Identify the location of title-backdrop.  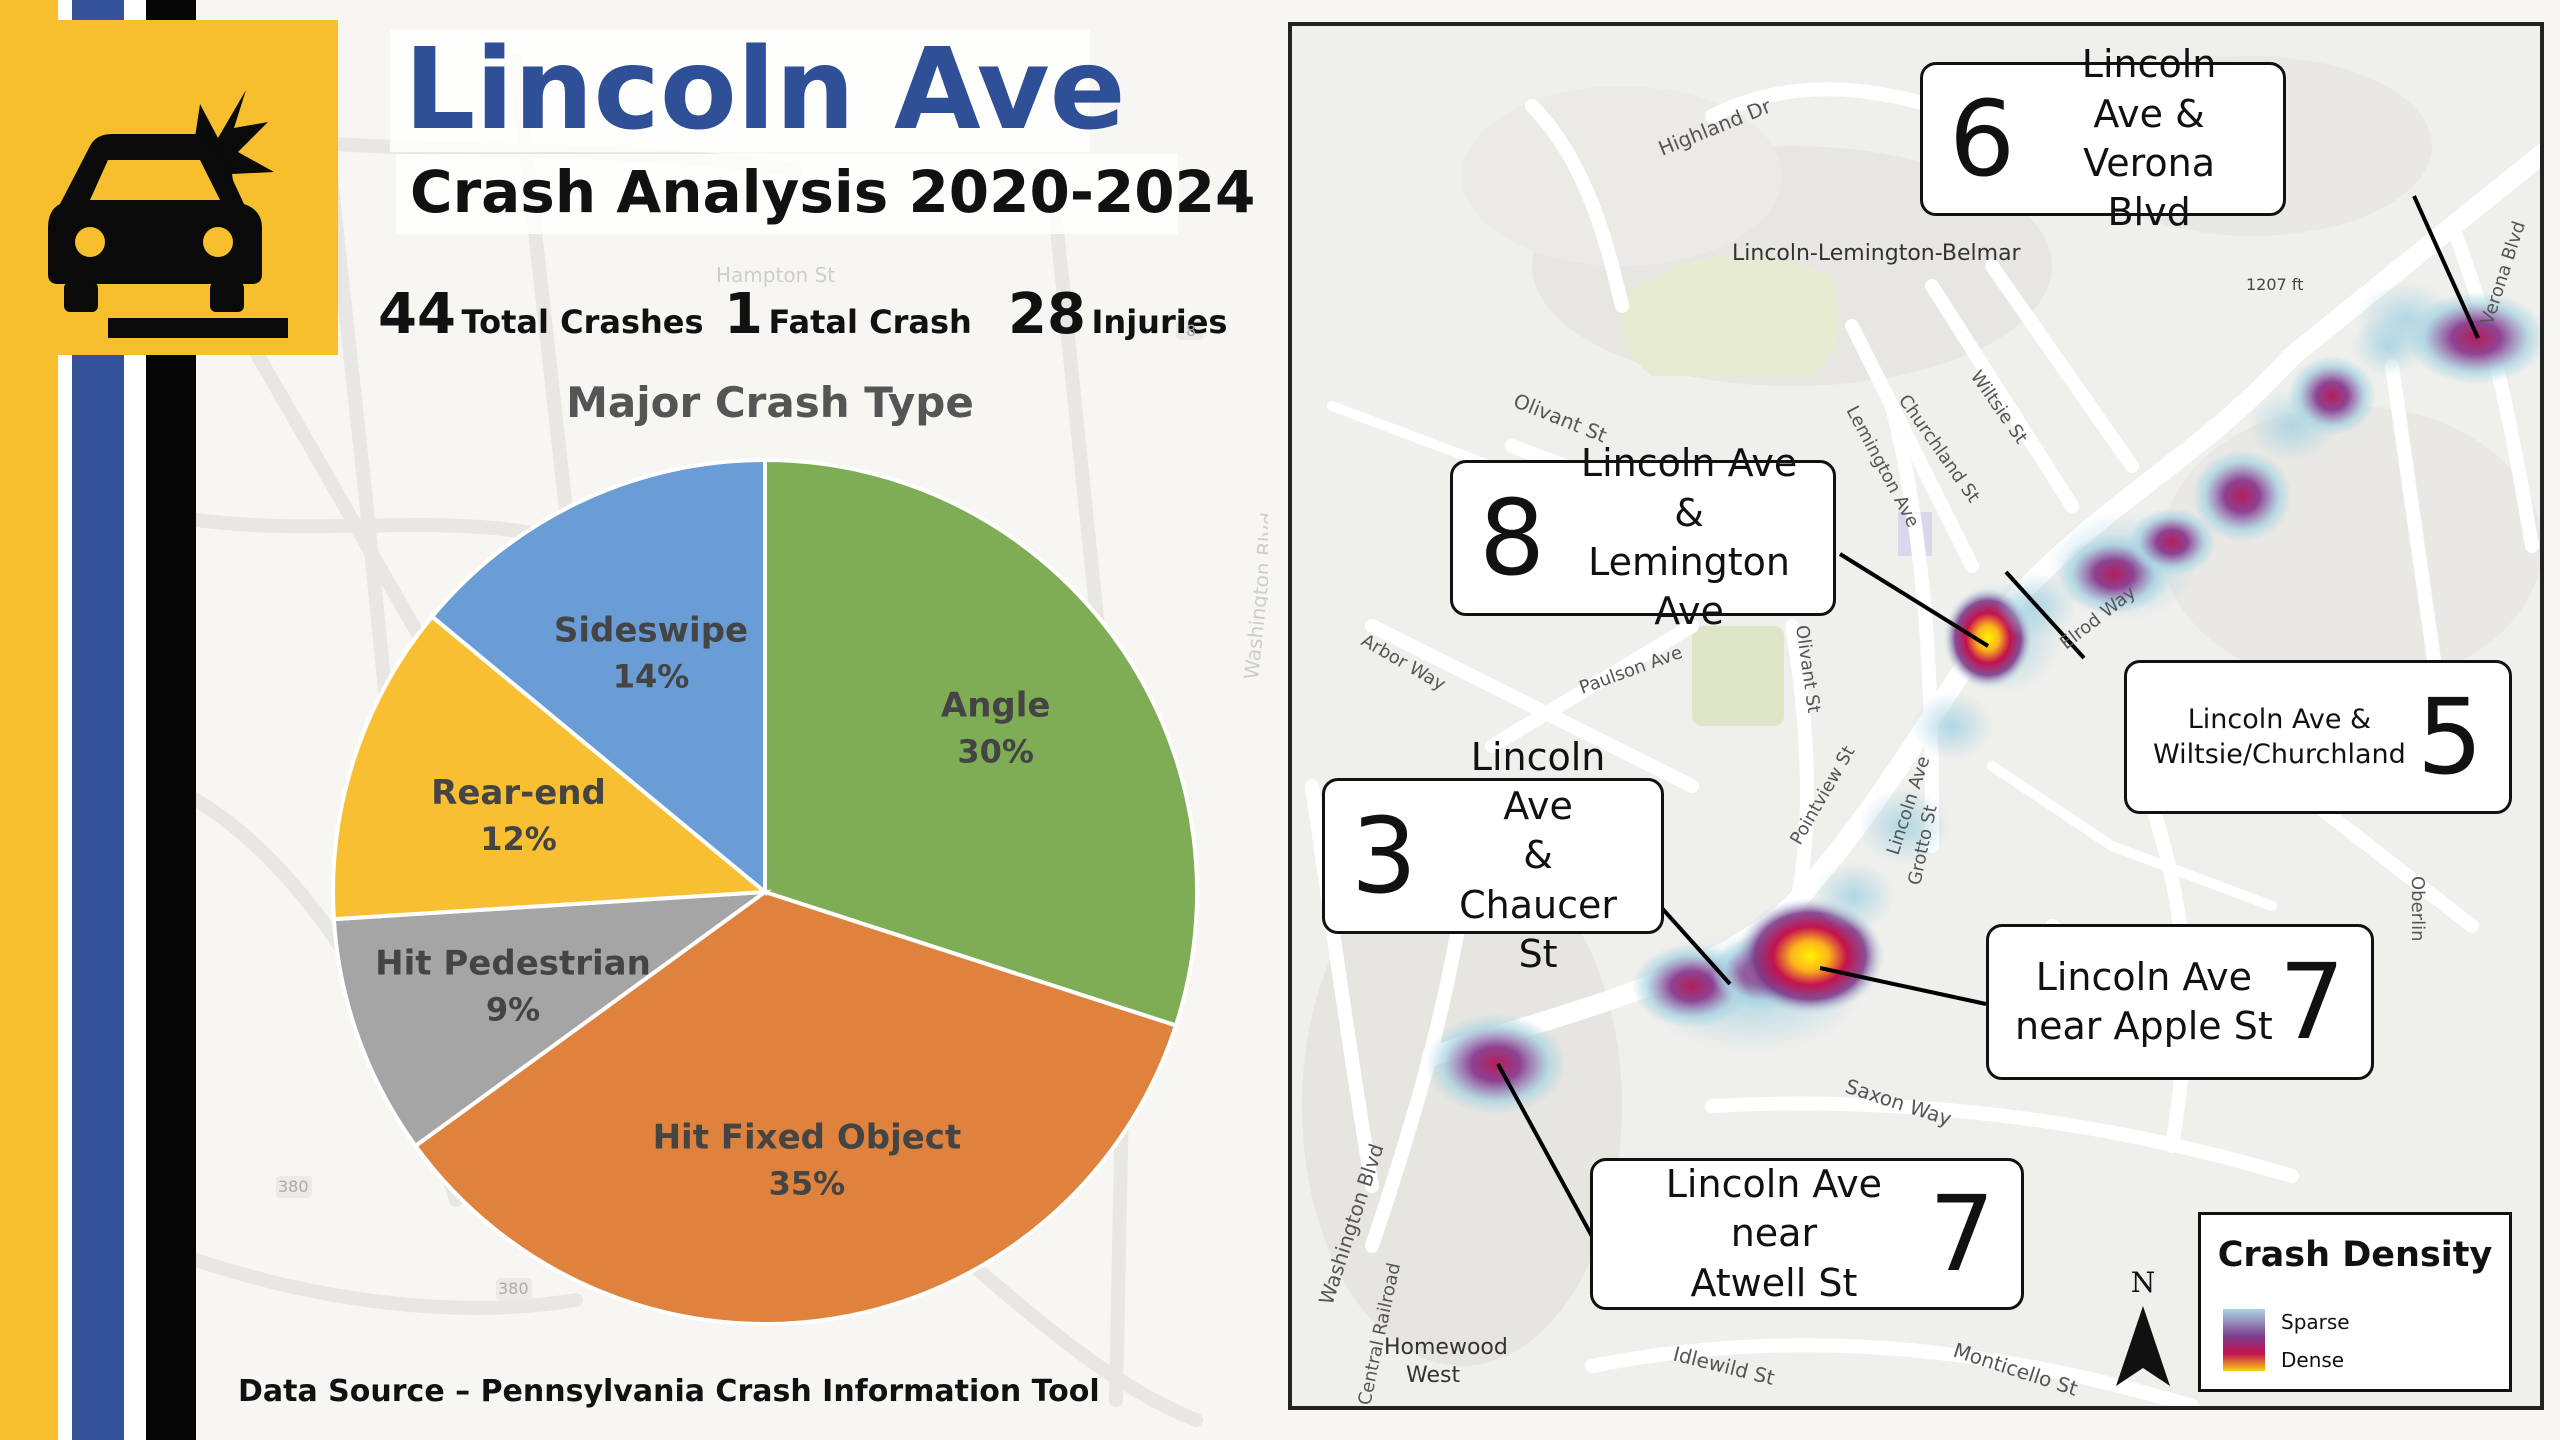
(740, 91).